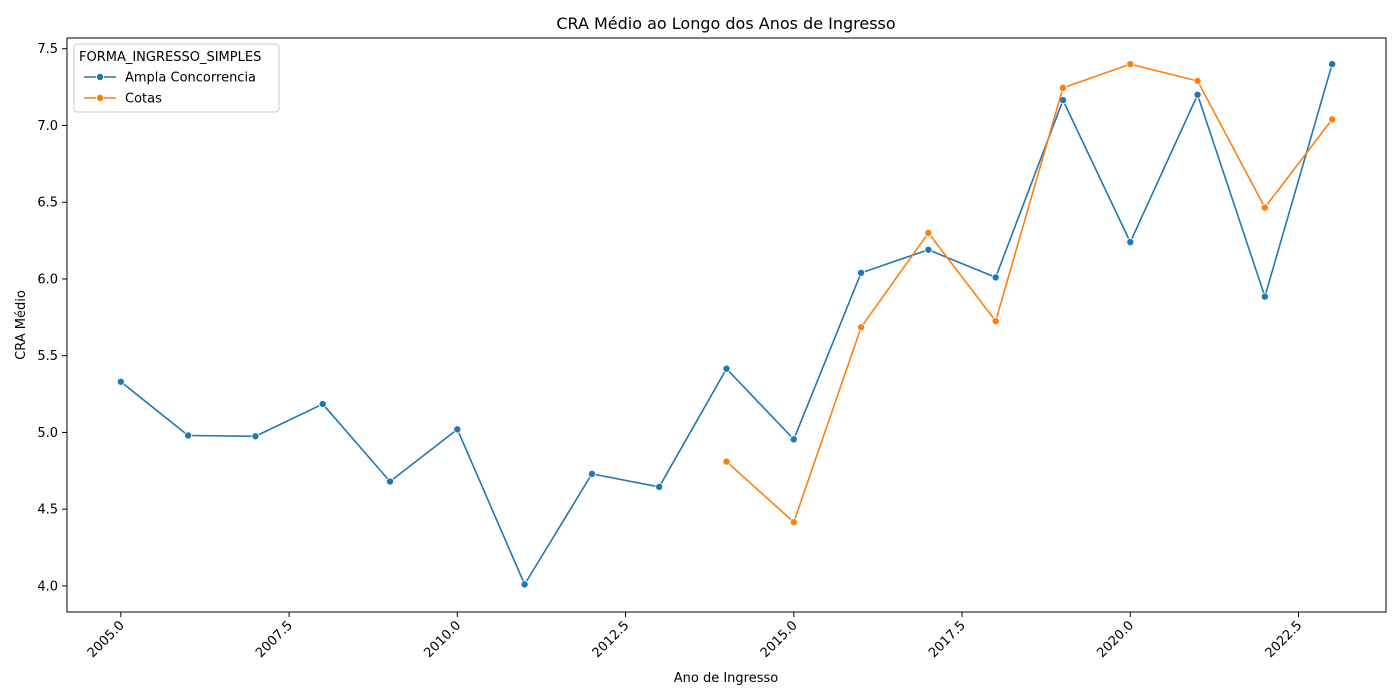  I want to click on legend-box, so click(176, 78).